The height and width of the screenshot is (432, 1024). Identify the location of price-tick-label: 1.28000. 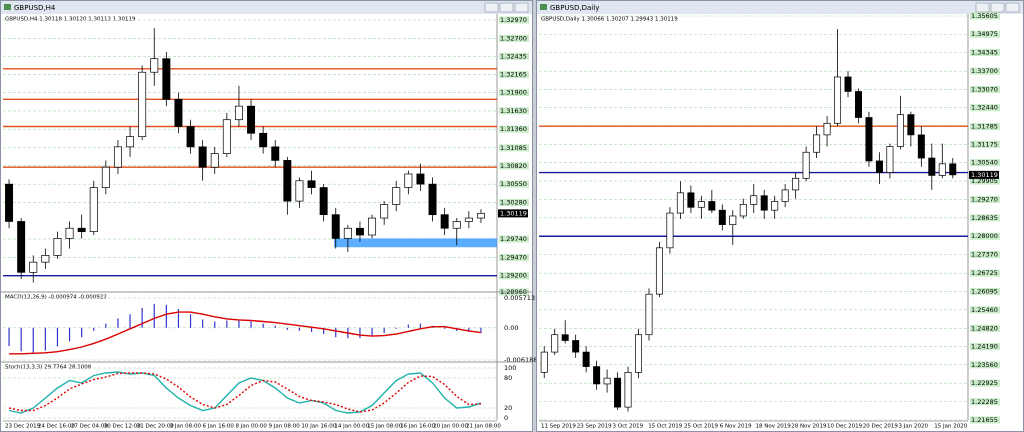
(984, 236).